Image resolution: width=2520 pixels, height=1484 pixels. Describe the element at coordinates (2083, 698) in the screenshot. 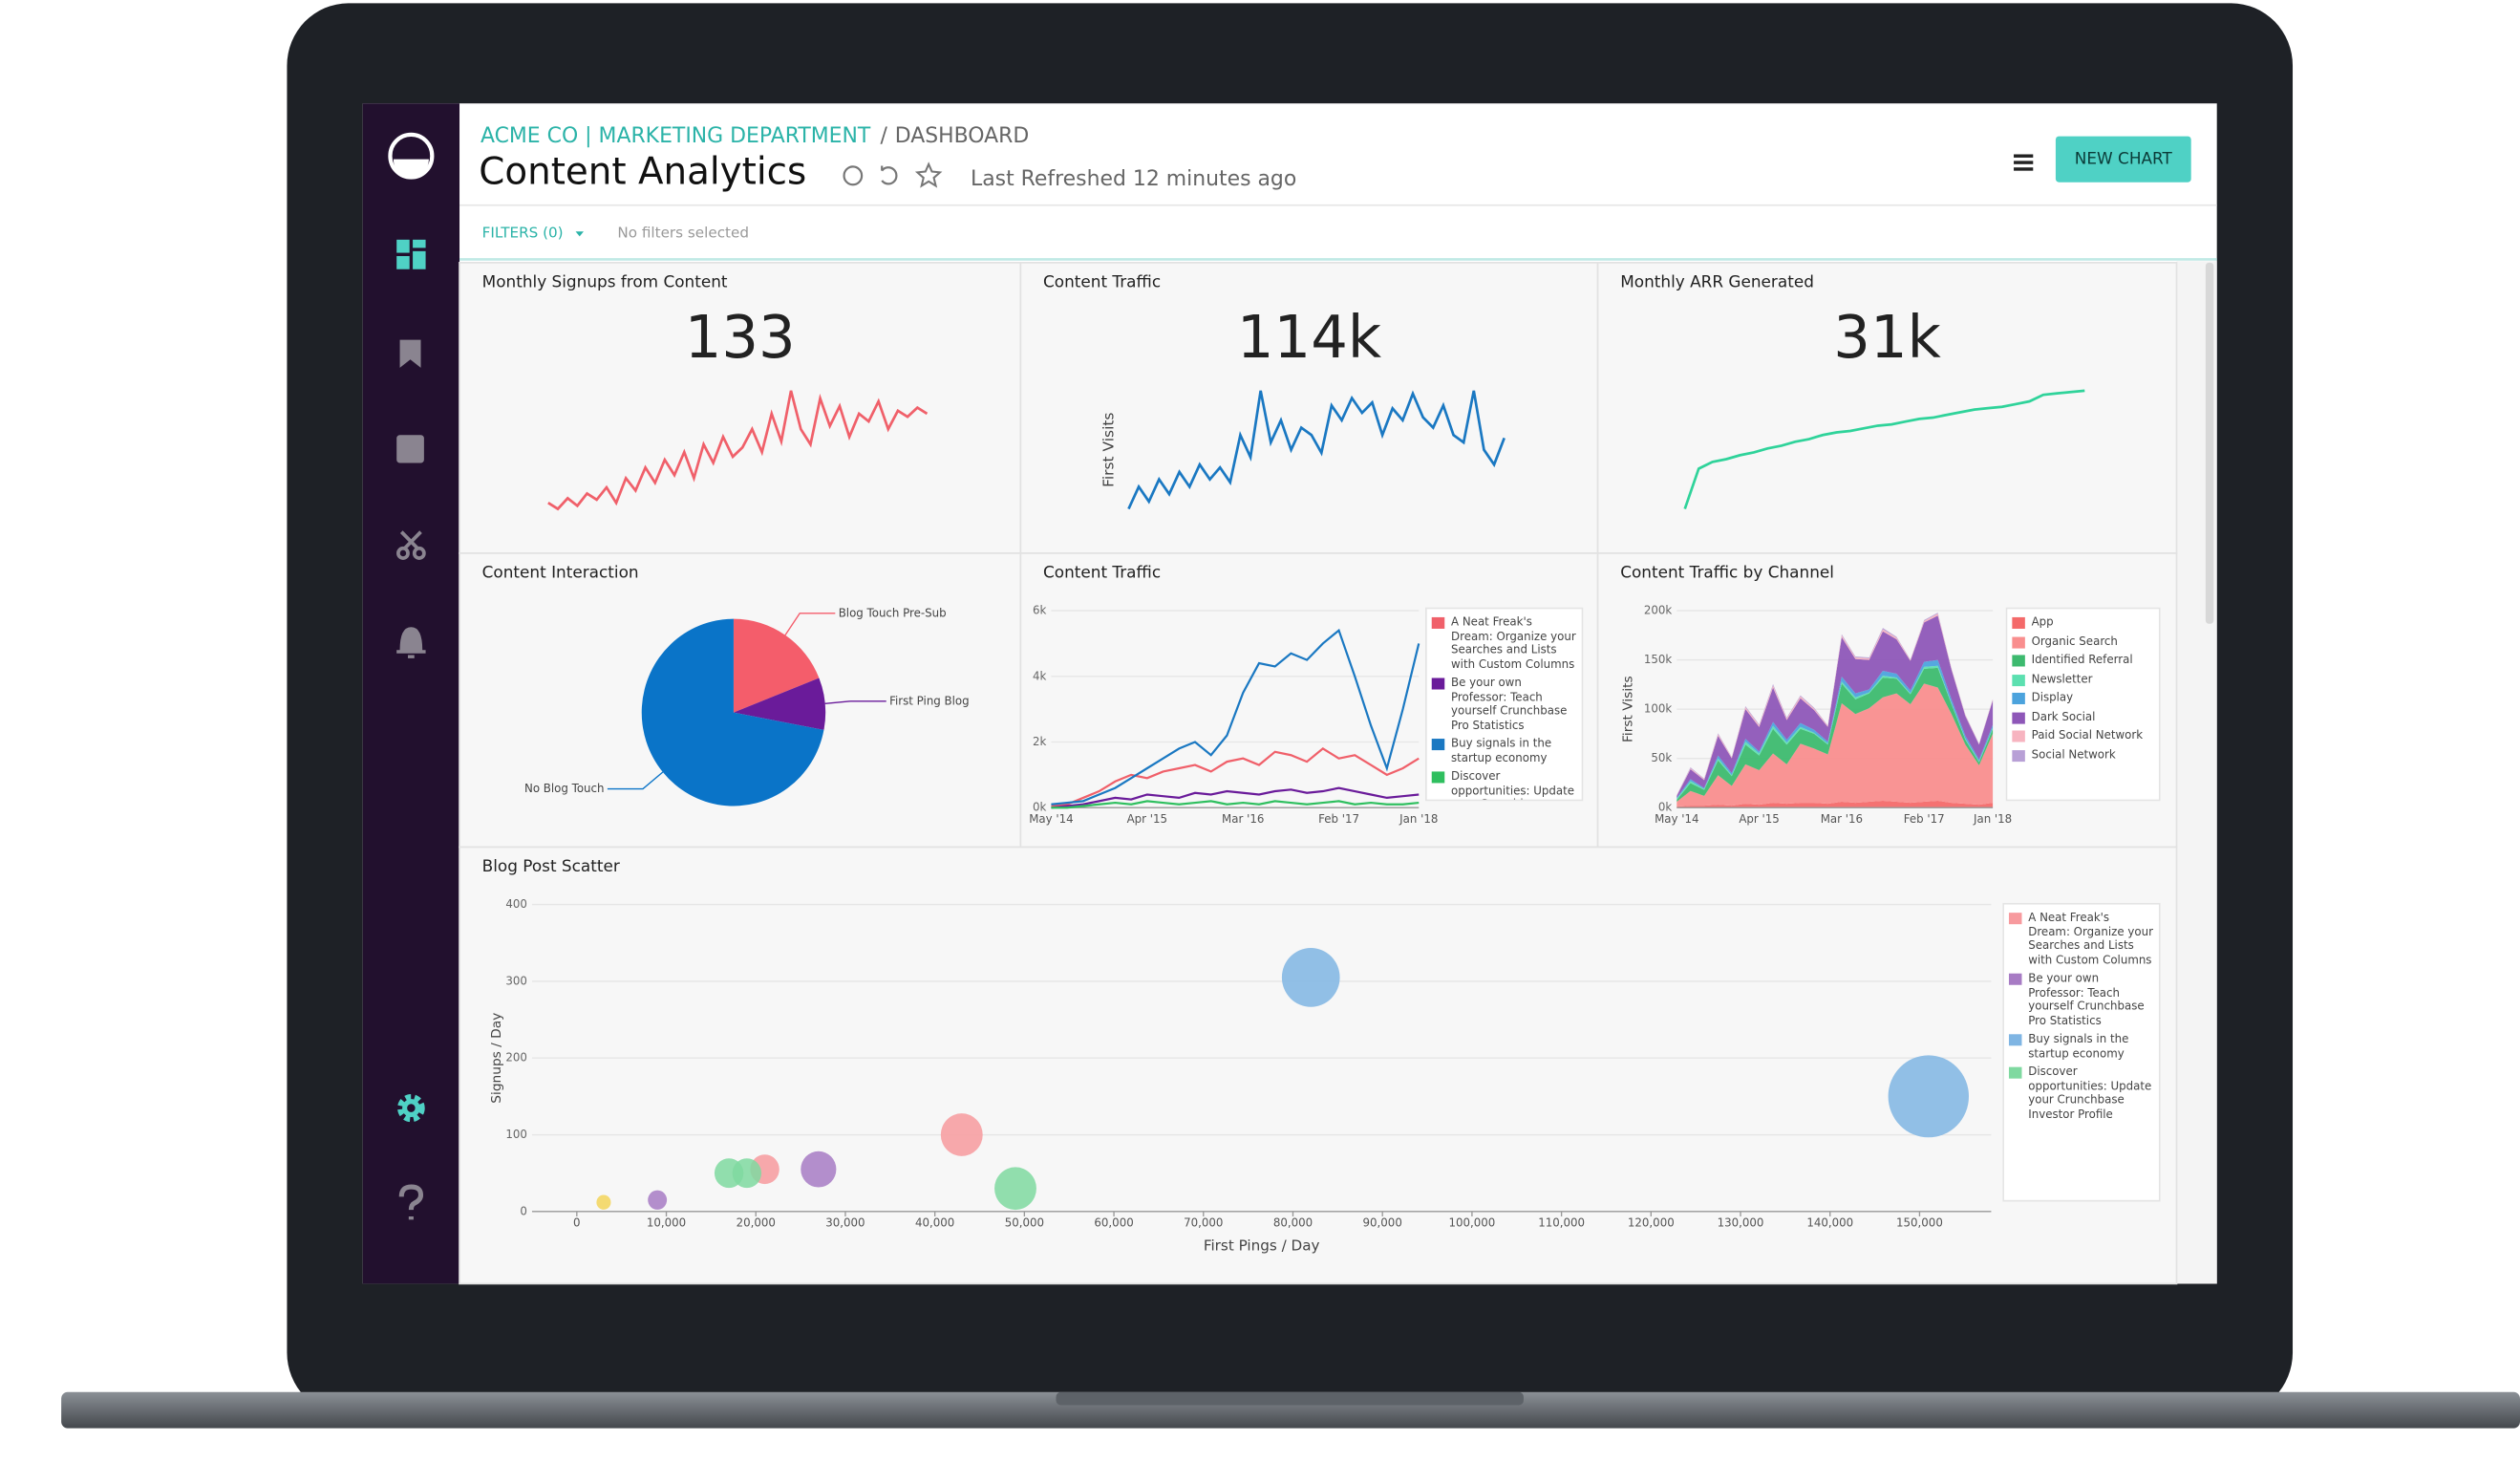

I see `legend-item: Display` at that location.